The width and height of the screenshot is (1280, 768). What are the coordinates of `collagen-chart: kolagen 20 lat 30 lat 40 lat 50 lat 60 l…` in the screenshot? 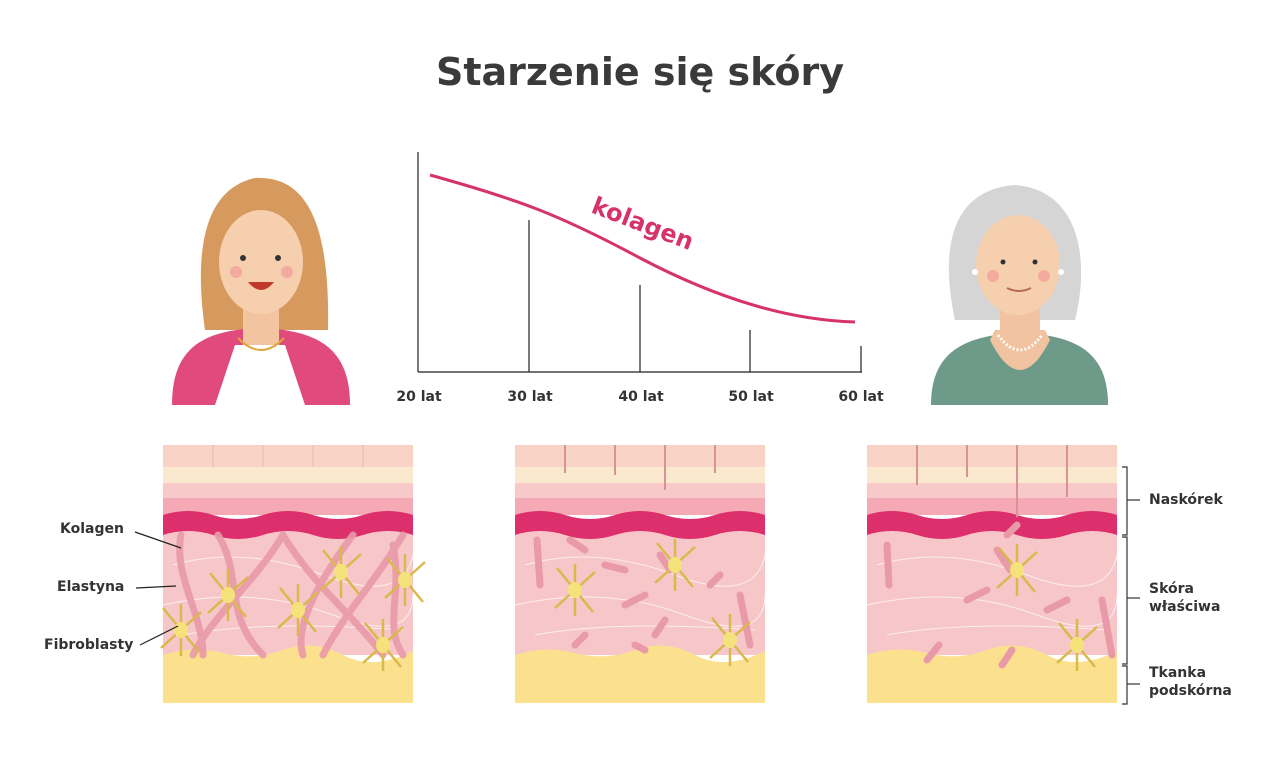 It's located at (640, 278).